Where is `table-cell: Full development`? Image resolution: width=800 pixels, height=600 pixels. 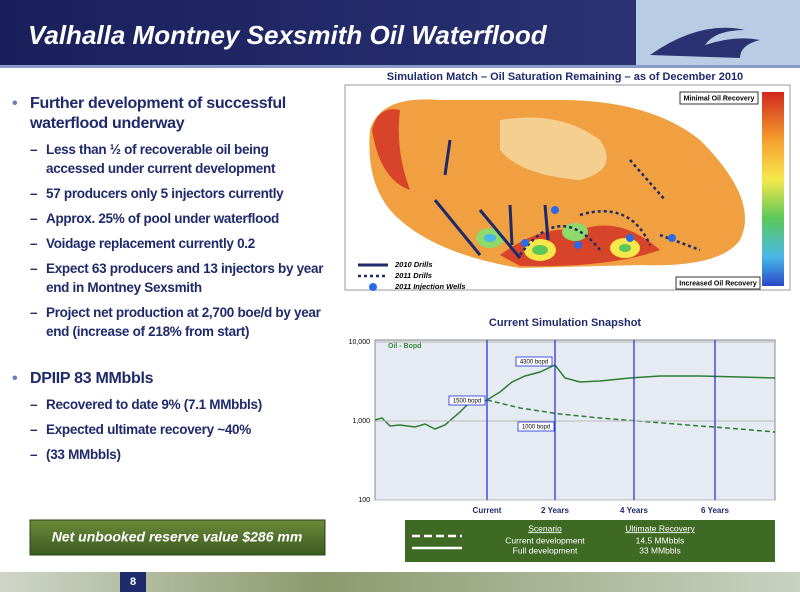 table-cell: Full development is located at coordinates (545, 550).